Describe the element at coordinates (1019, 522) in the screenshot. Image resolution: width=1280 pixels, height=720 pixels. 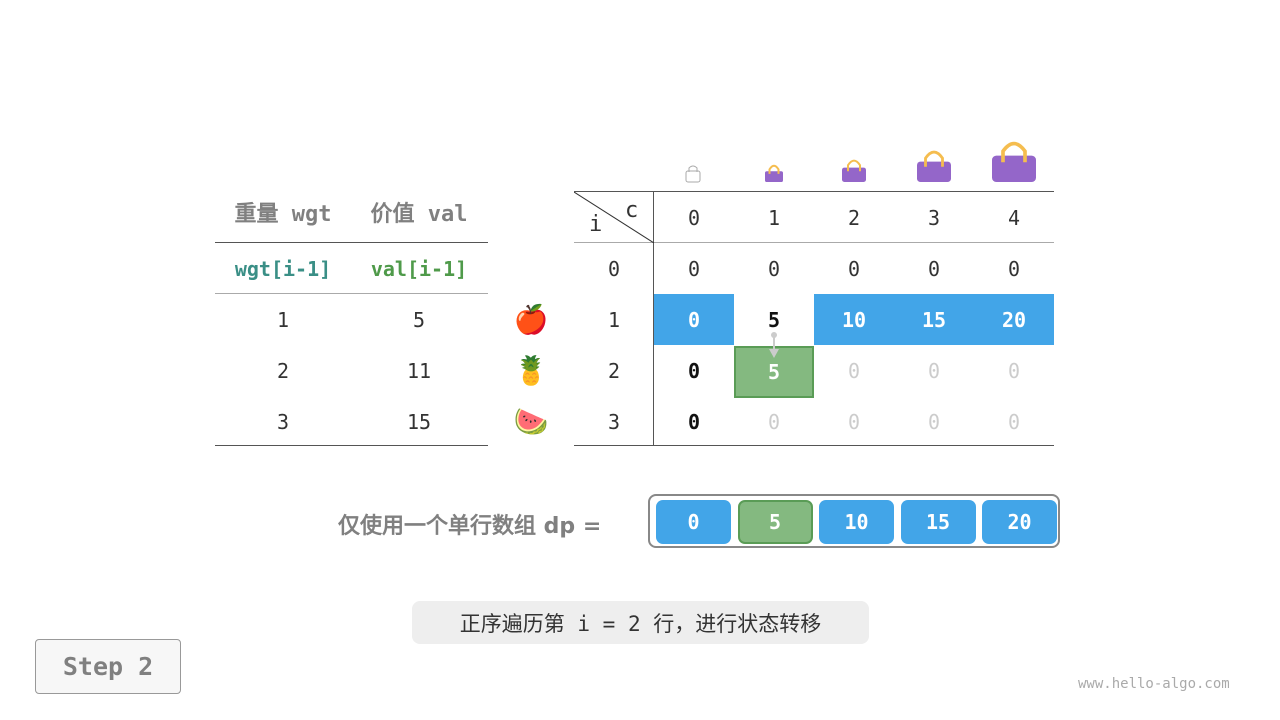
I see `dp-array-cell: 20` at that location.